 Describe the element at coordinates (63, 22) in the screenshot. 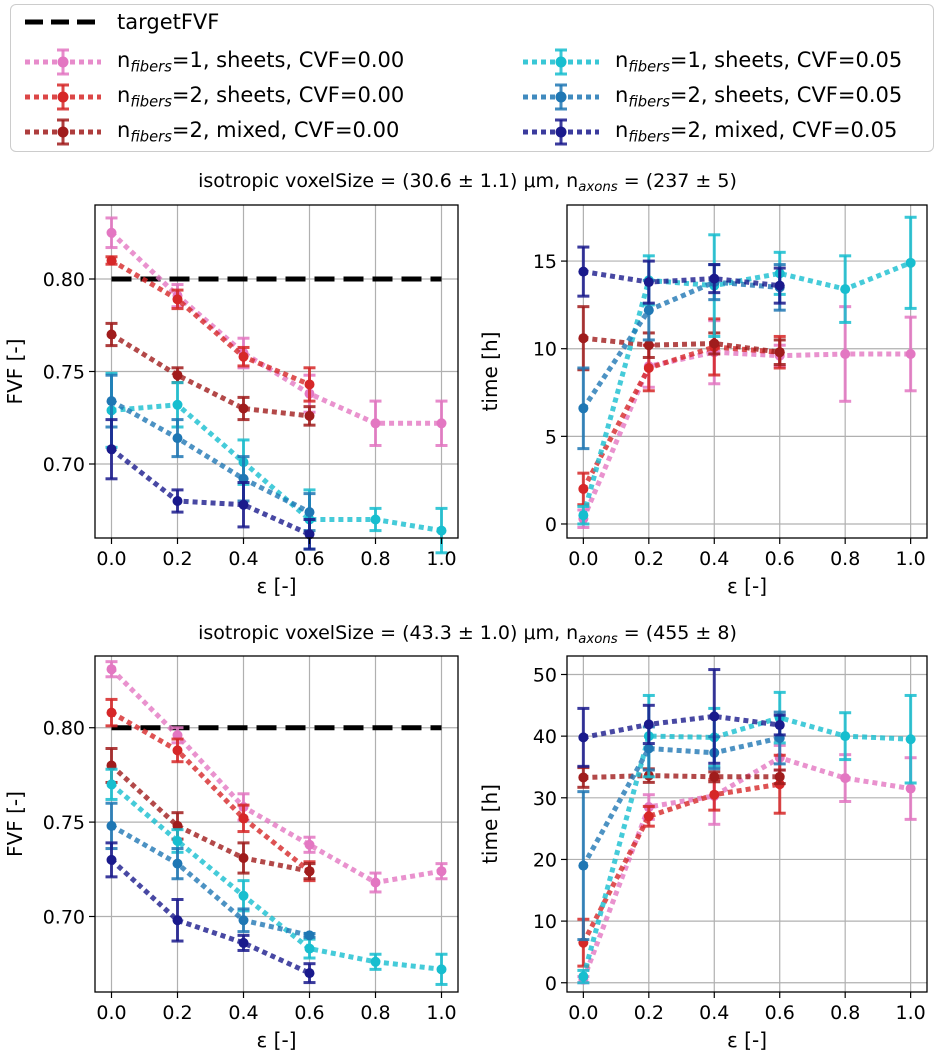

I see `legend-line-dashed-icon` at that location.